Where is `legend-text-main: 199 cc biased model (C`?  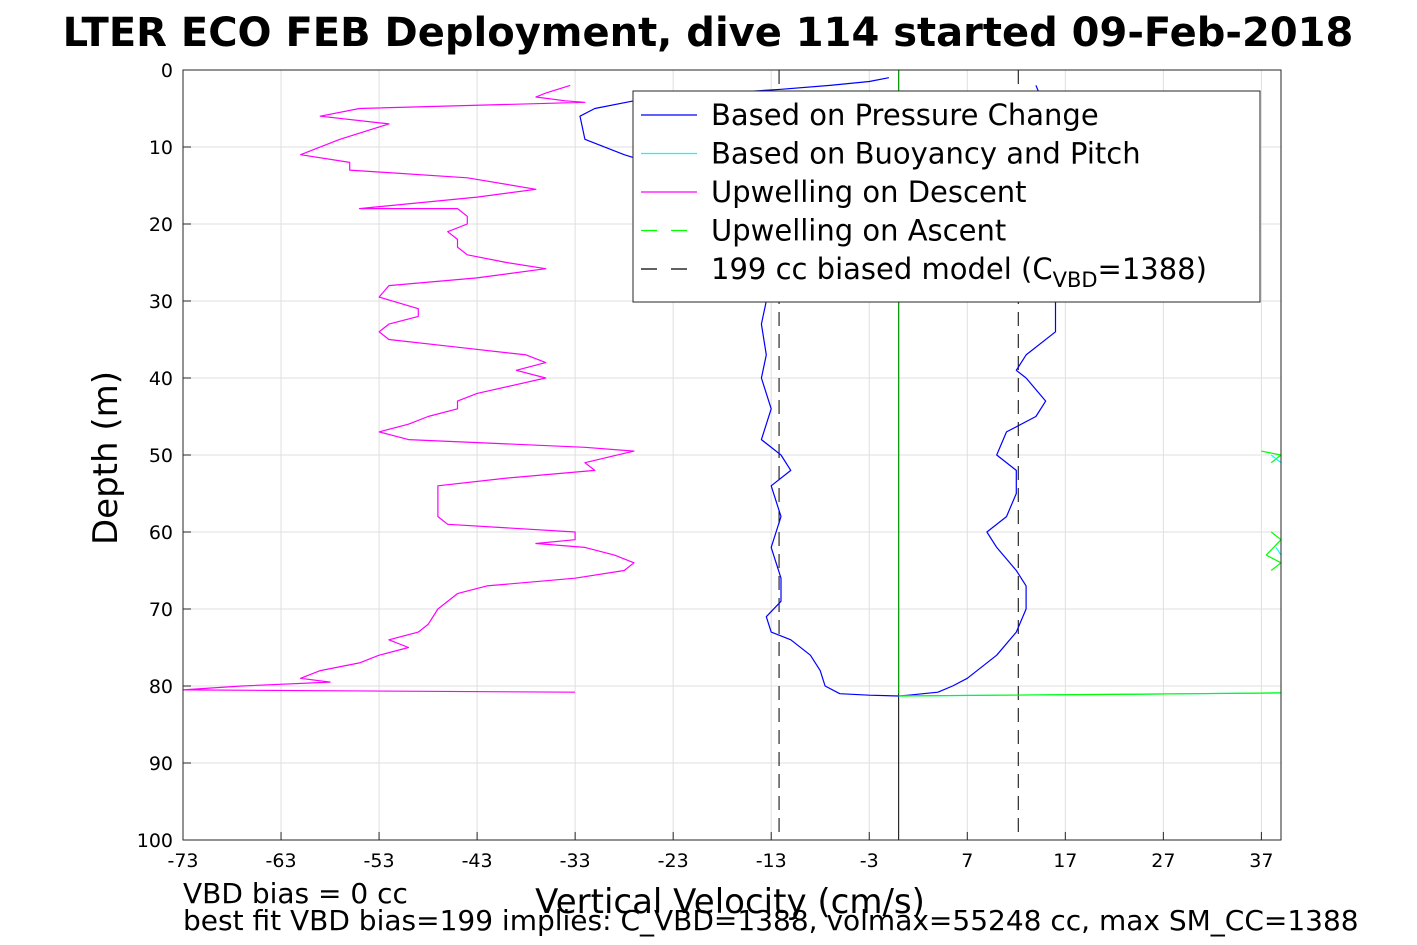 legend-text-main: 199 cc biased model (C is located at coordinates (882, 269).